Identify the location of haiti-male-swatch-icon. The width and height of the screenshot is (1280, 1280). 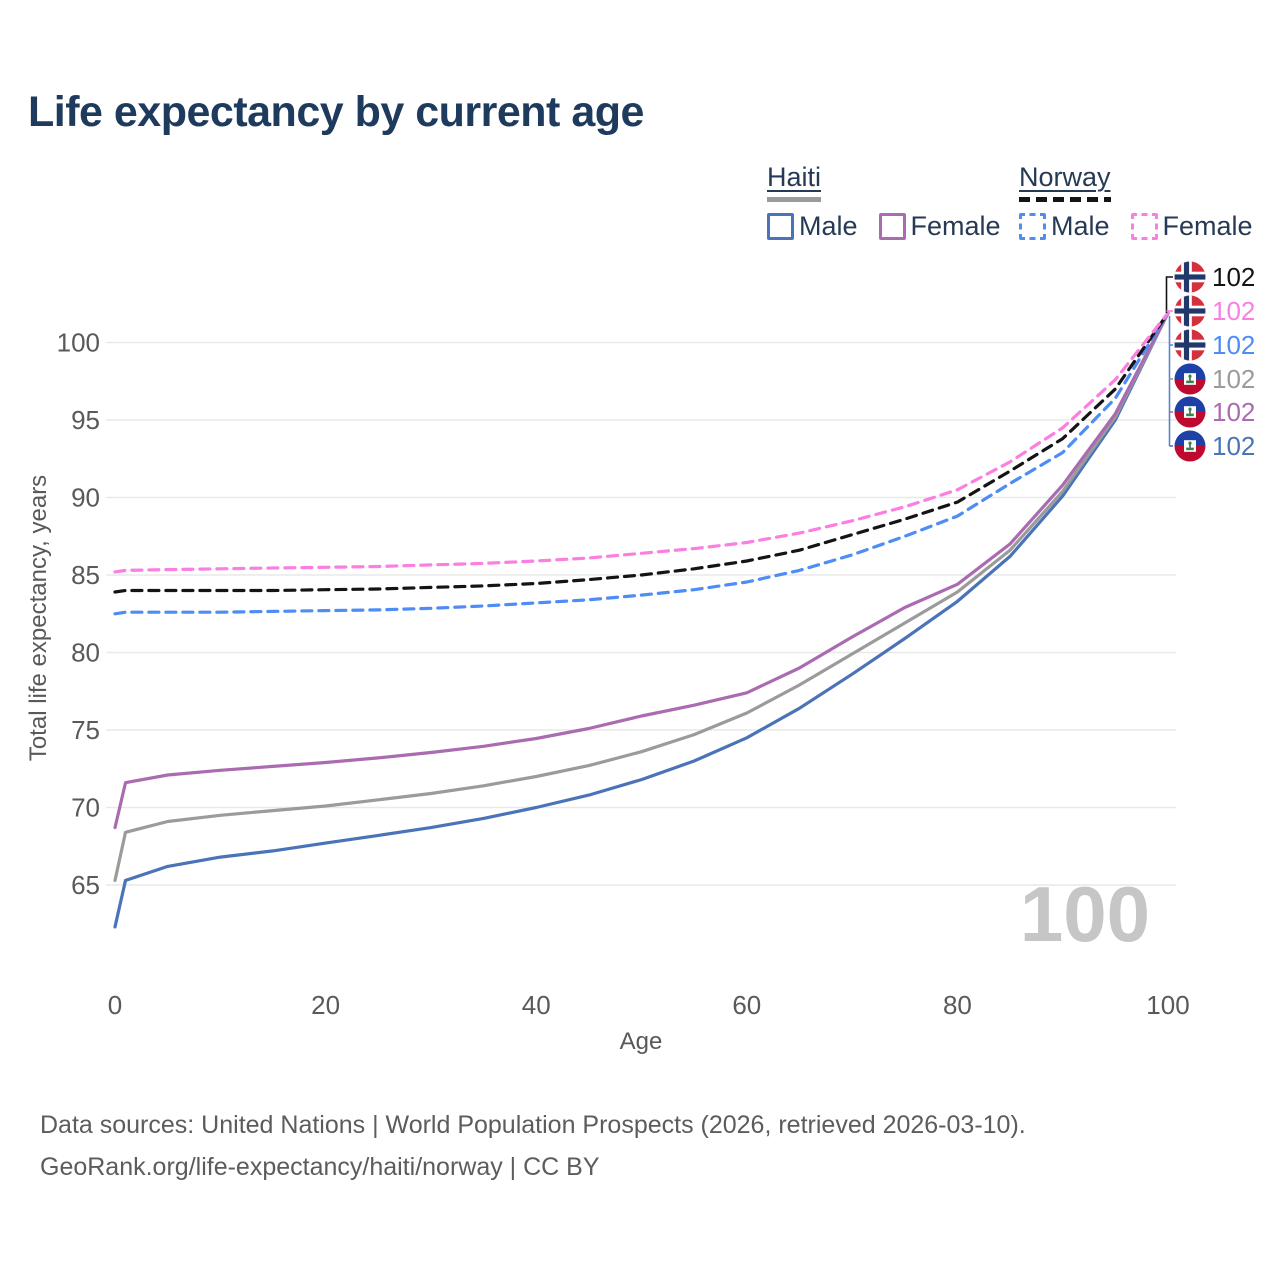
(780, 226).